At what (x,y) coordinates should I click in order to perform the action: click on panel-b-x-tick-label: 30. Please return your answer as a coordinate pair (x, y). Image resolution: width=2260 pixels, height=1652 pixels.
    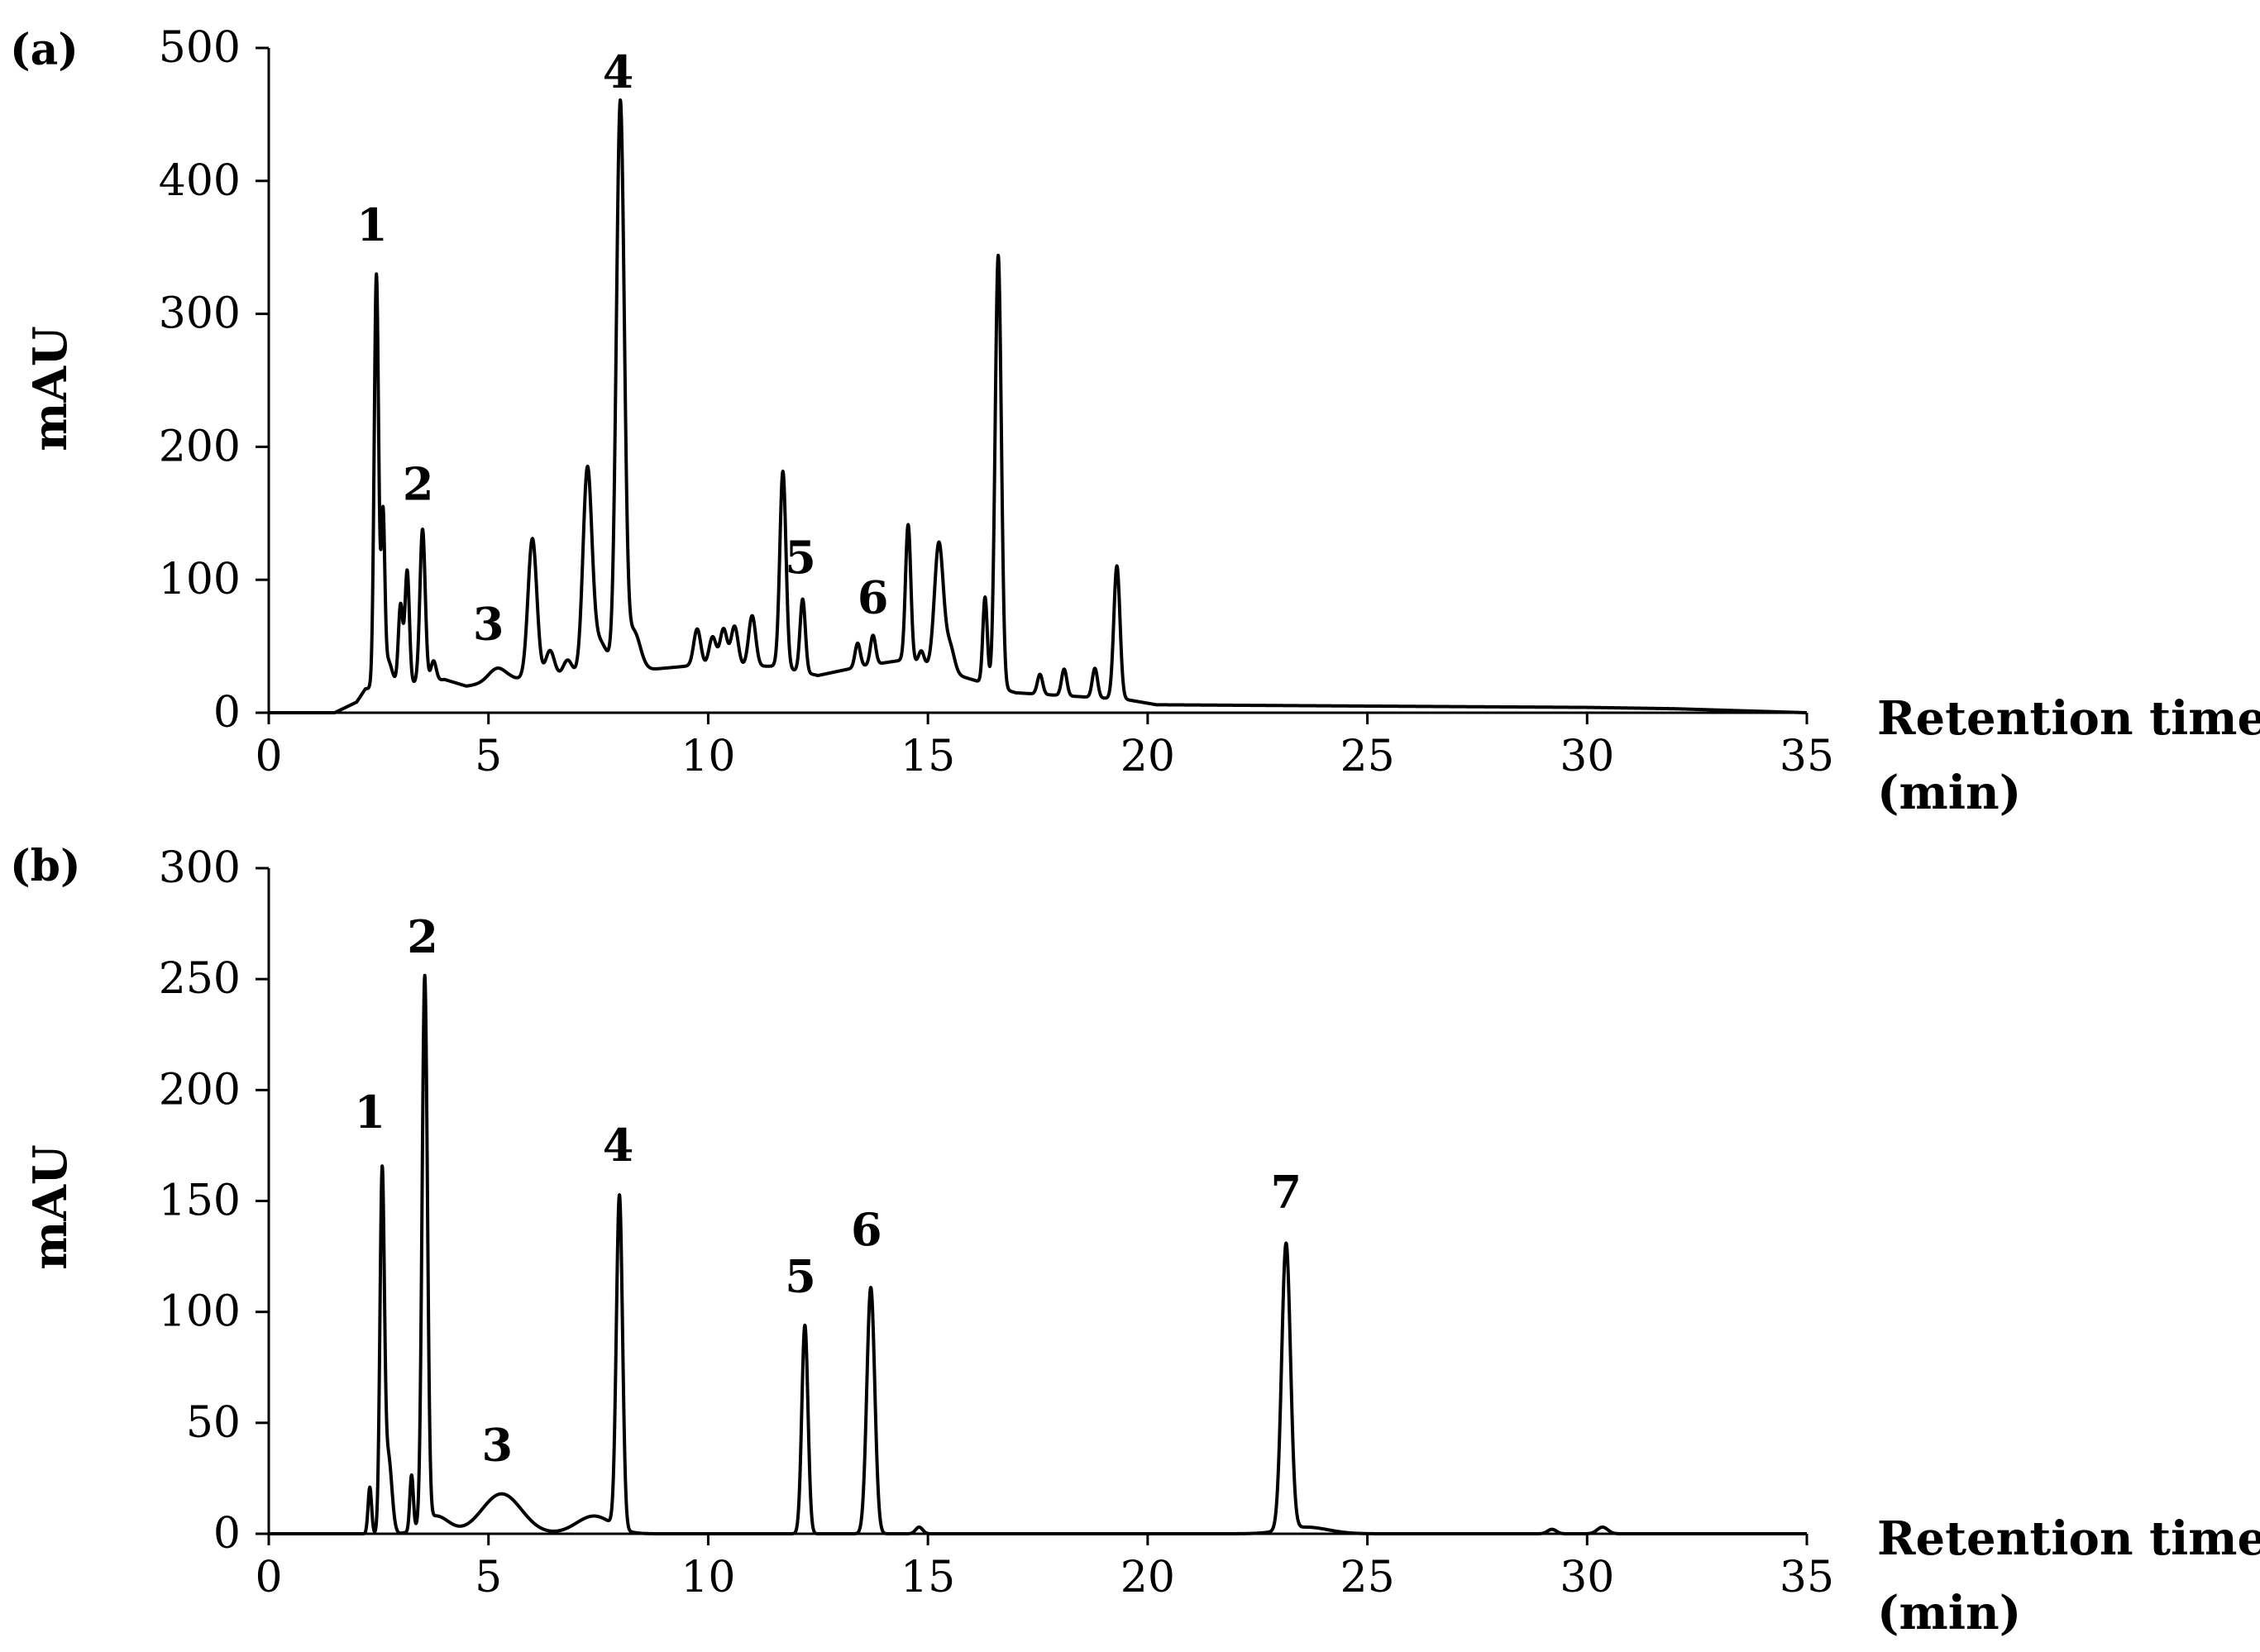
    Looking at the image, I should click on (1587, 1578).